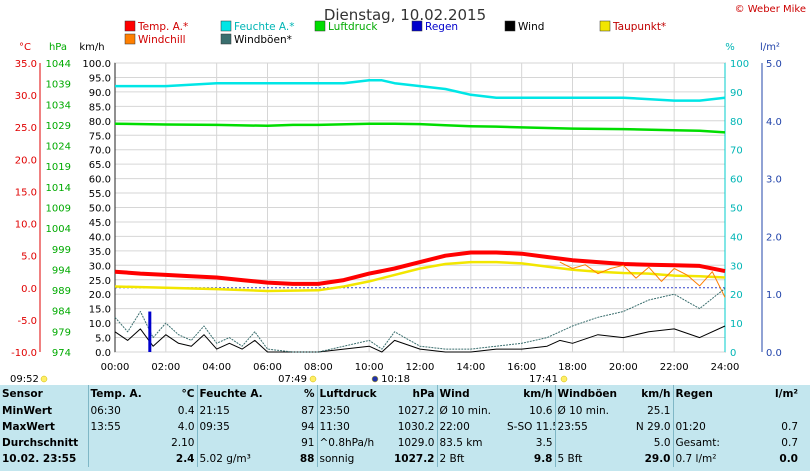 The width and height of the screenshot is (810, 471). Describe the element at coordinates (118, 411) in the screenshot. I see `stats-cell: 06:30` at that location.